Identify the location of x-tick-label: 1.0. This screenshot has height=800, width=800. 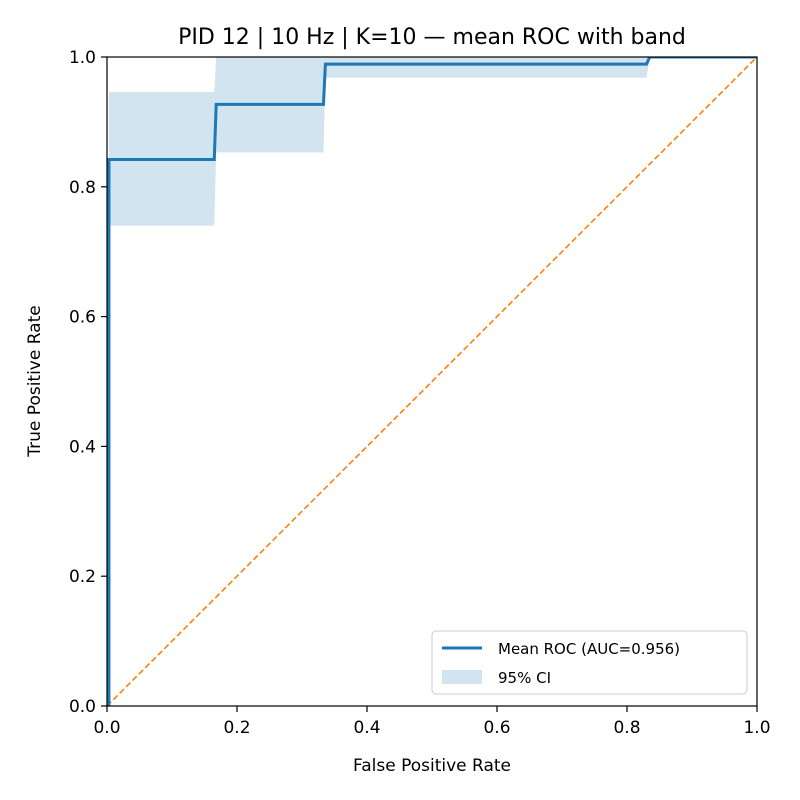
(756, 728).